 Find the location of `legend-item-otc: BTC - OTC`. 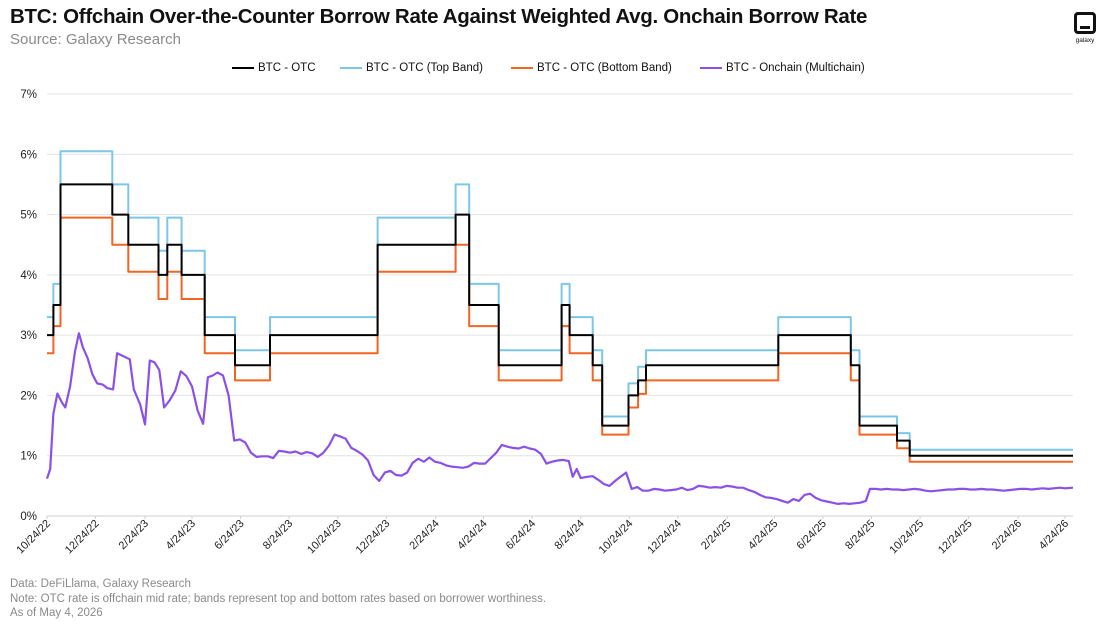

legend-item-otc: BTC - OTC is located at coordinates (274, 68).